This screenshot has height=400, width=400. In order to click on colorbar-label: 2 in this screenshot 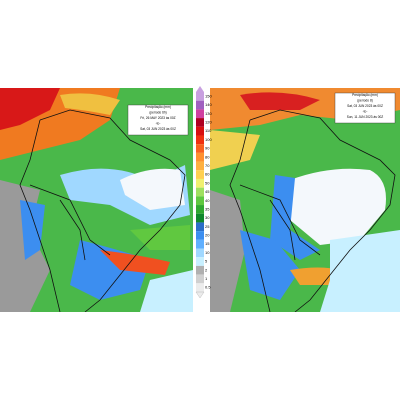, I will do `click(206, 269)`.